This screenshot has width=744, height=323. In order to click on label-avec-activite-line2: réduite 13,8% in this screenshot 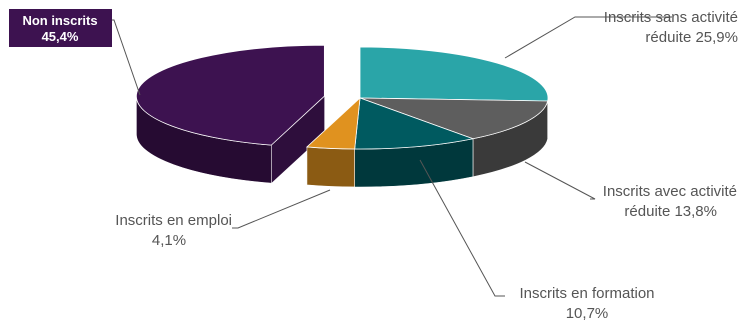, I will do `click(670, 211)`.